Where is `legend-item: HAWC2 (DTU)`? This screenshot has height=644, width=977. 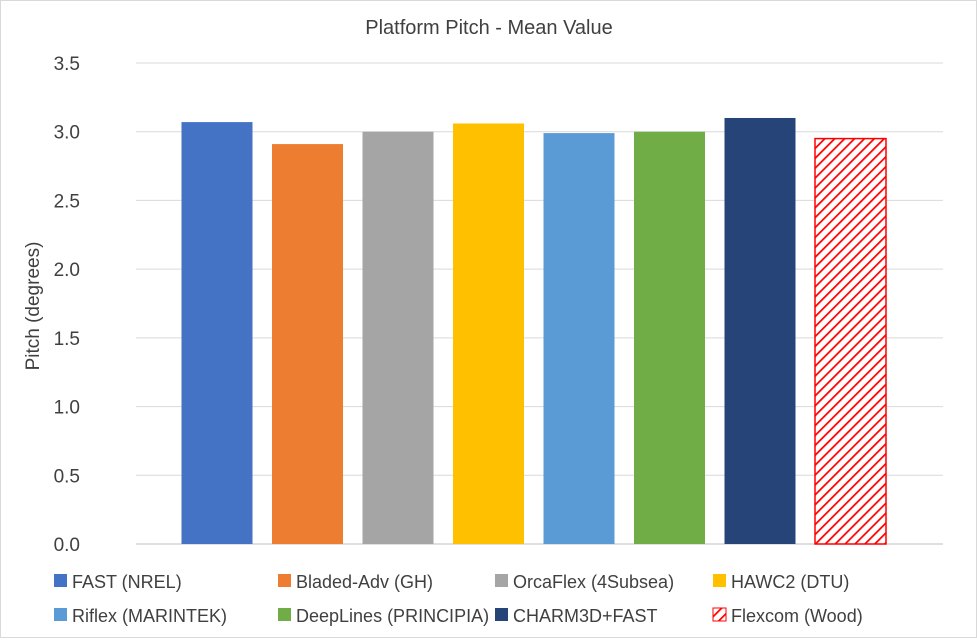
legend-item: HAWC2 (DTU) is located at coordinates (781, 582).